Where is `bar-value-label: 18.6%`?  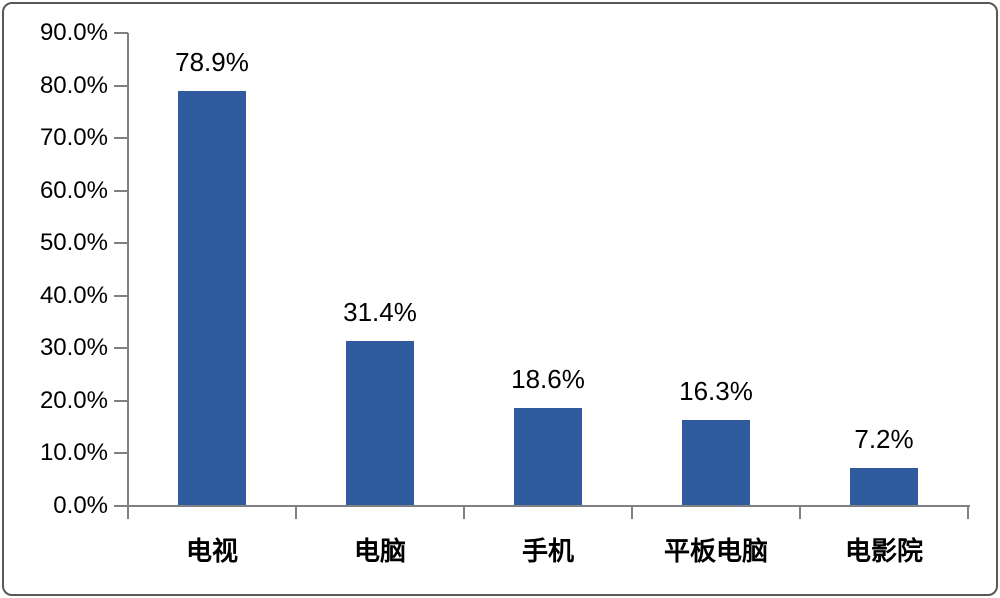
bar-value-label: 18.6% is located at coordinates (548, 378).